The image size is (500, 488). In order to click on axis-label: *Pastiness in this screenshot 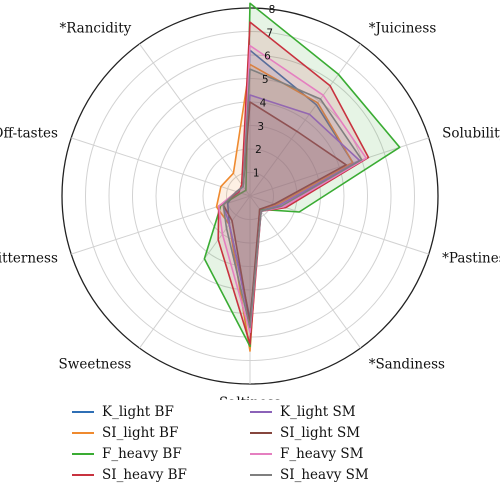, I will do `click(471, 258)`.